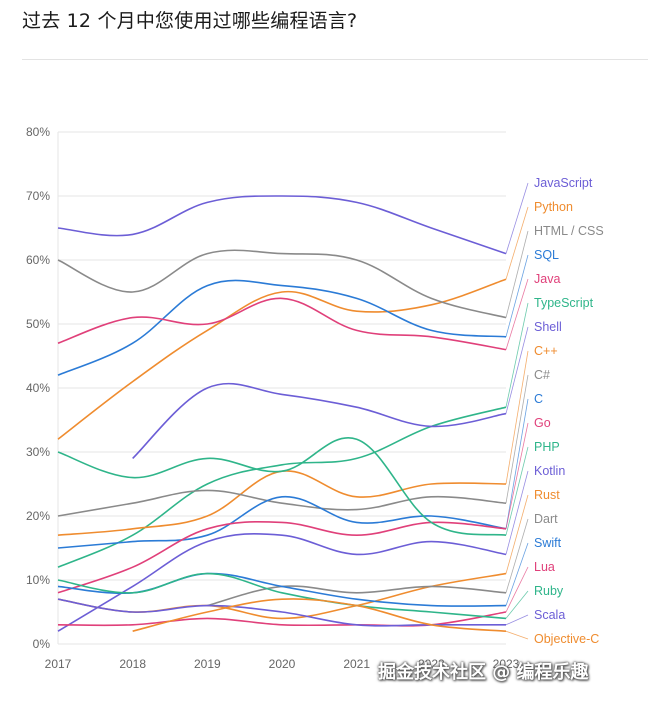  Describe the element at coordinates (132, 664) in the screenshot. I see `x-tick-label: 2018` at that location.